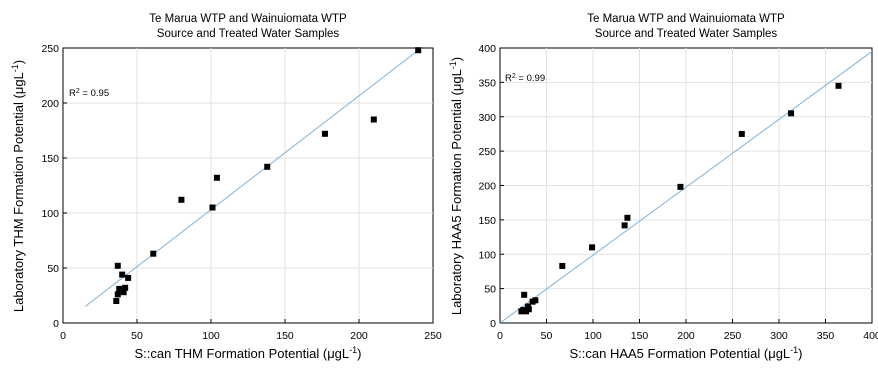 Image resolution: width=878 pixels, height=371 pixels. Describe the element at coordinates (50, 159) in the screenshot. I see `left-y-tick-label: 150` at that location.